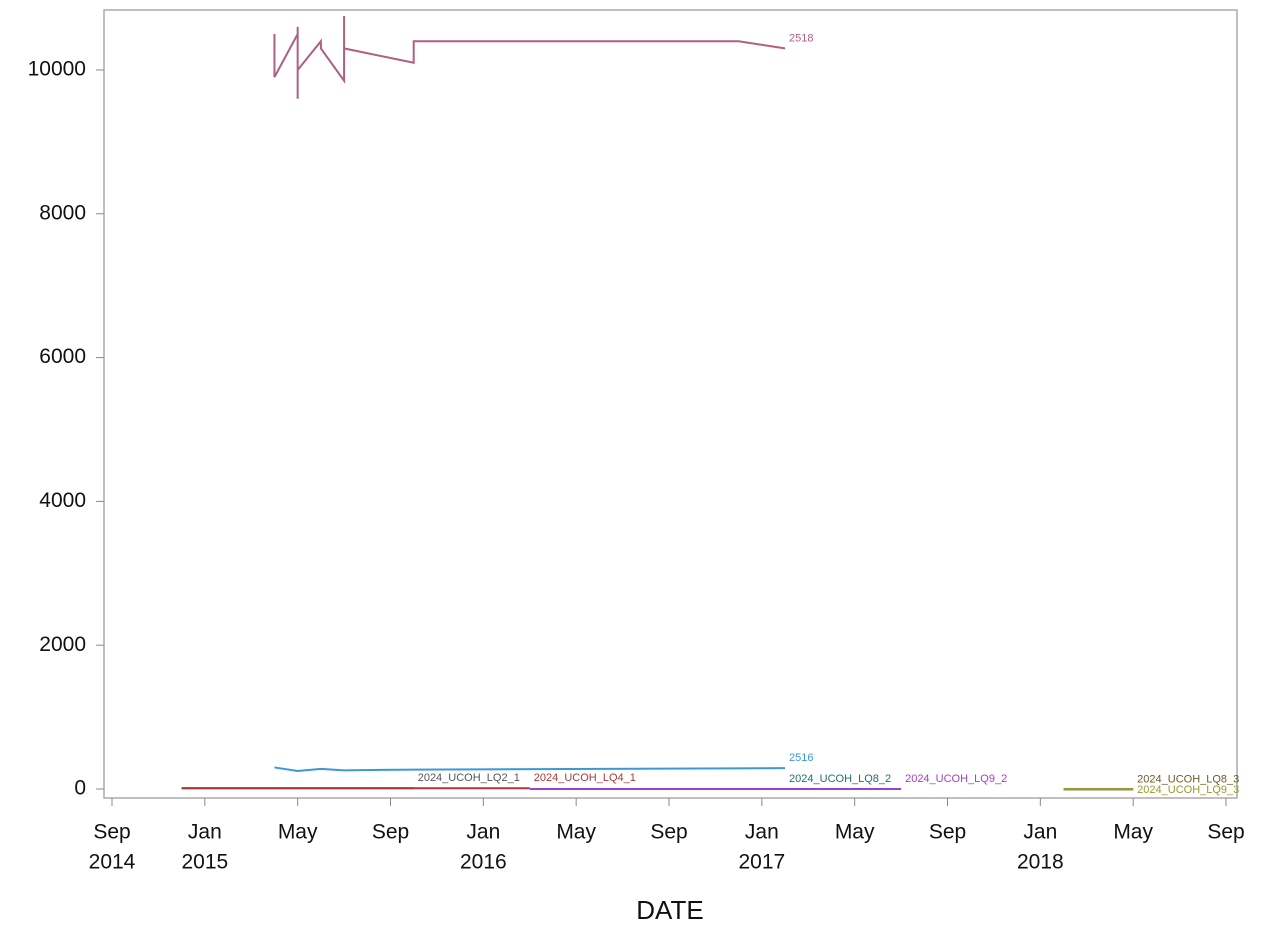  Describe the element at coordinates (761, 862) in the screenshot. I see `x-tick-year: 2017` at that location.